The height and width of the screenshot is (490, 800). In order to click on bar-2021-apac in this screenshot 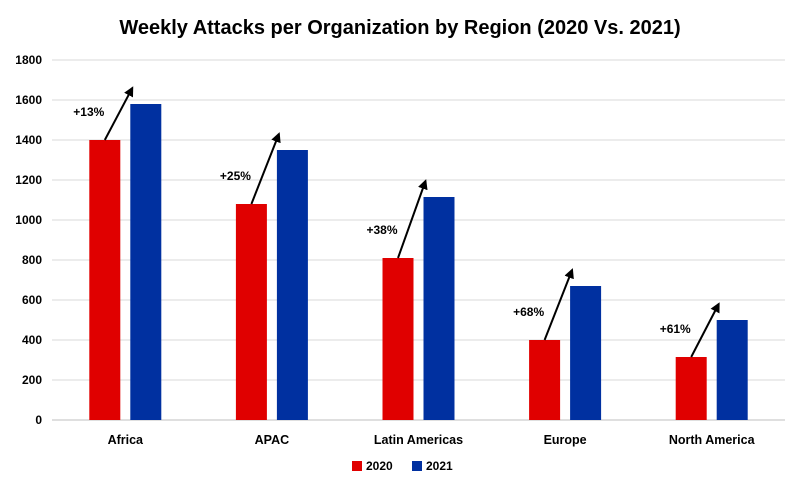, I will do `click(292, 285)`.